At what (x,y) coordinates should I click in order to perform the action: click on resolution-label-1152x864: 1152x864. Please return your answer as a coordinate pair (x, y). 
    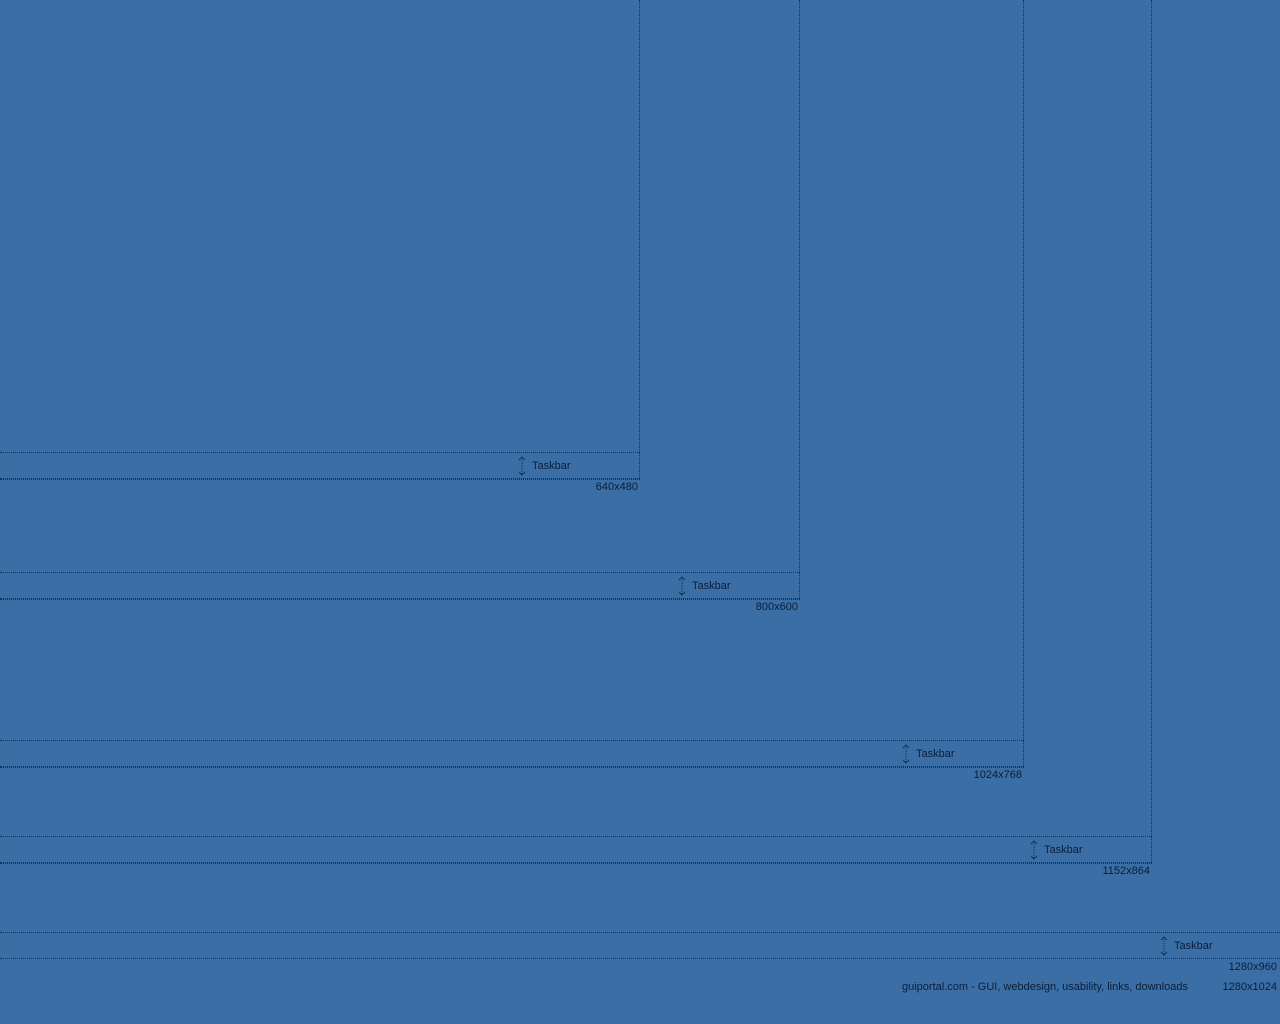
    Looking at the image, I should click on (1126, 871).